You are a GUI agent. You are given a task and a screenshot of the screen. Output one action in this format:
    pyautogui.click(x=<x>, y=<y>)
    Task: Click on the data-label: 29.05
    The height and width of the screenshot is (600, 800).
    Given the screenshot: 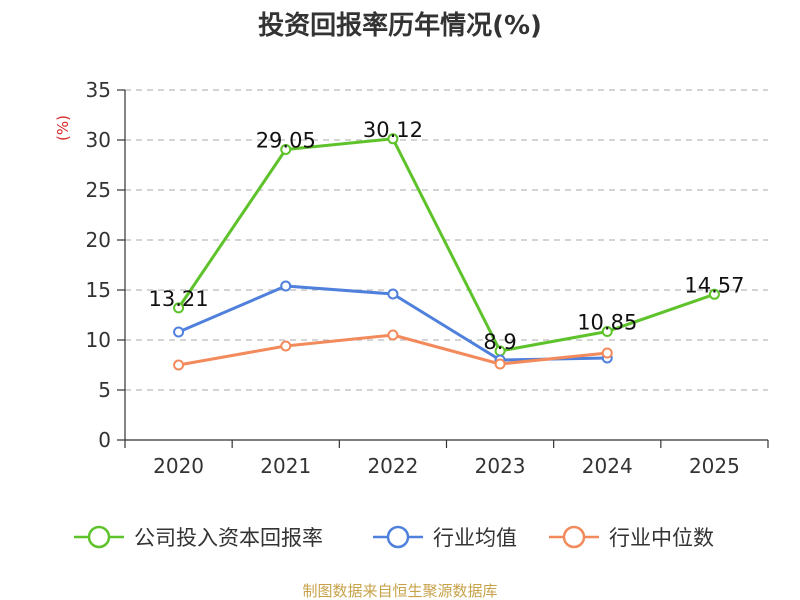 What is the action you would take?
    pyautogui.click(x=286, y=141)
    